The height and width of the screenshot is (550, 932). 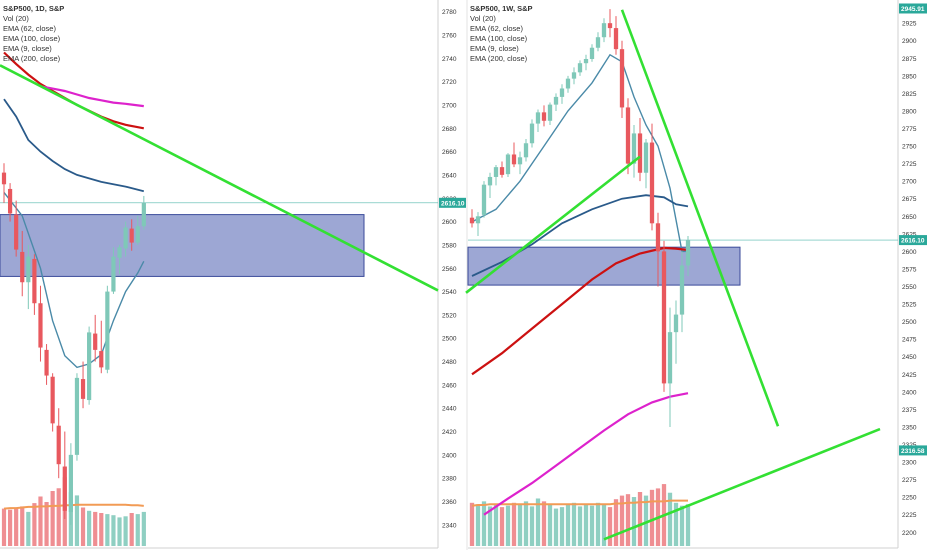 I want to click on y-tick-label: 2420, so click(x=449, y=432).